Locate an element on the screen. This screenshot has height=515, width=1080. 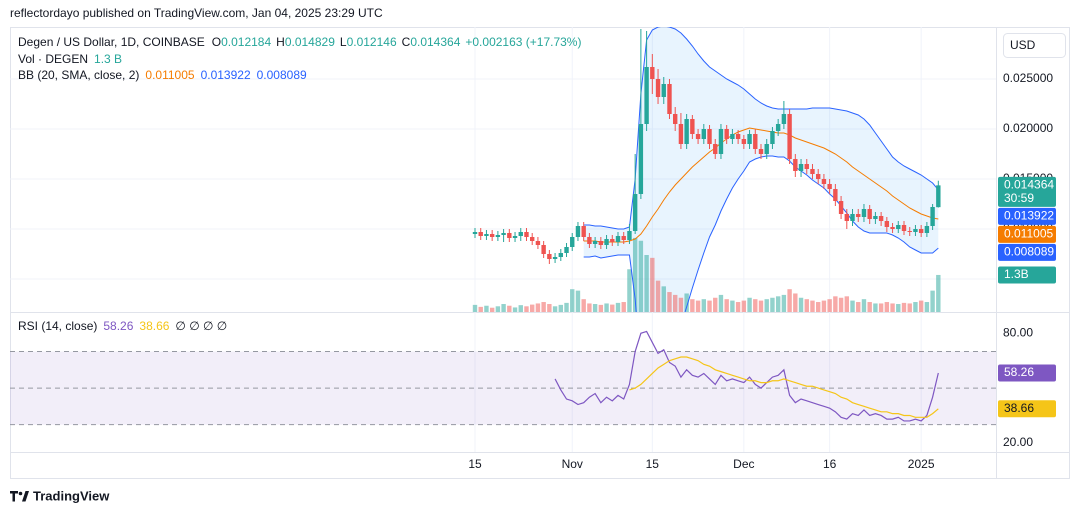
bb-value: 0.011005 is located at coordinates (169, 75).